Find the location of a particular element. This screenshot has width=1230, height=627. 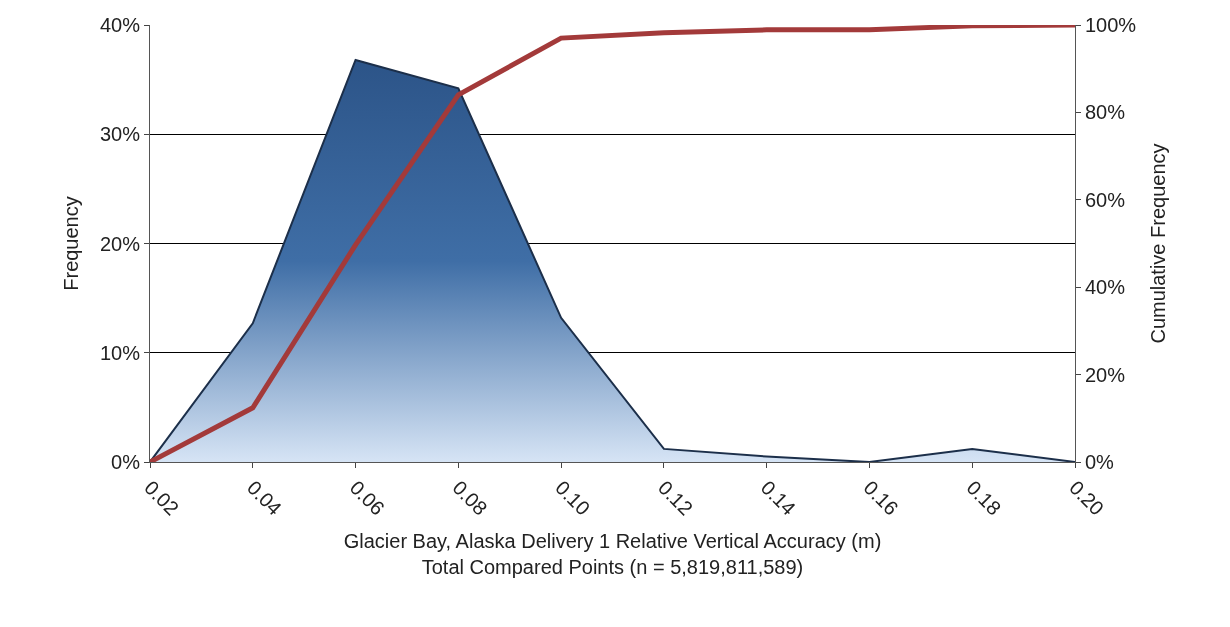

x-tick-label: 0.18 is located at coordinates (984, 498).